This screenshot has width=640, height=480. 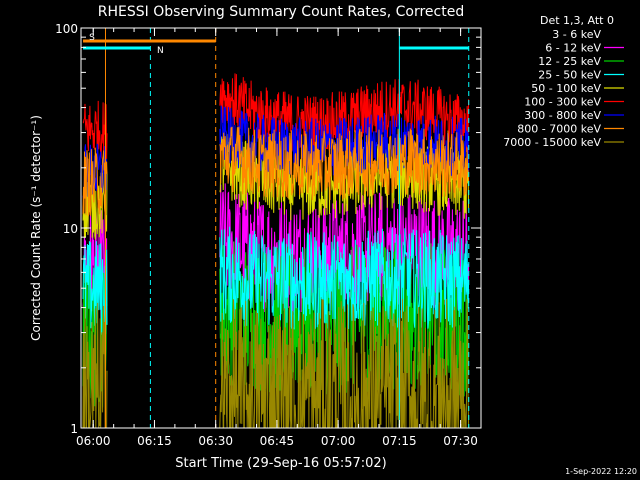 What do you see at coordinates (70, 229) in the screenshot?
I see `y-tick-label-1: 10` at bounding box center [70, 229].